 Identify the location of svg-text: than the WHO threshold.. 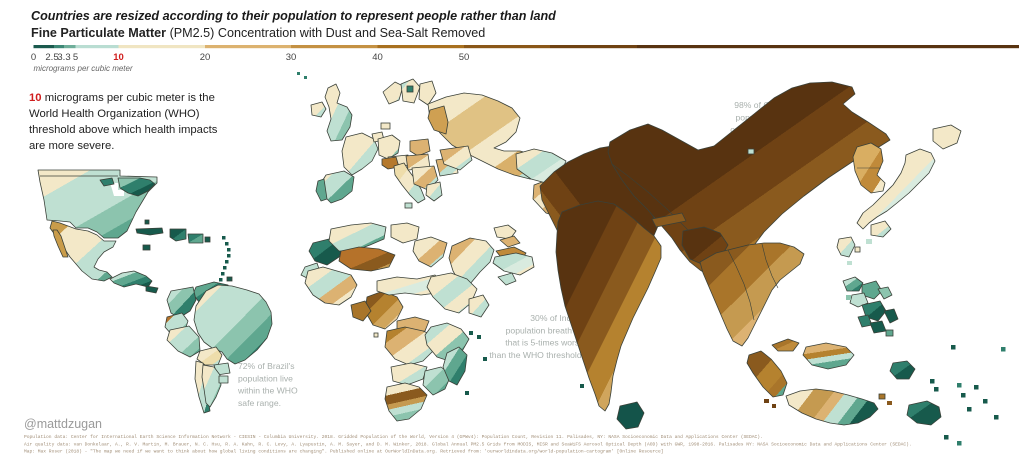
(536, 355).